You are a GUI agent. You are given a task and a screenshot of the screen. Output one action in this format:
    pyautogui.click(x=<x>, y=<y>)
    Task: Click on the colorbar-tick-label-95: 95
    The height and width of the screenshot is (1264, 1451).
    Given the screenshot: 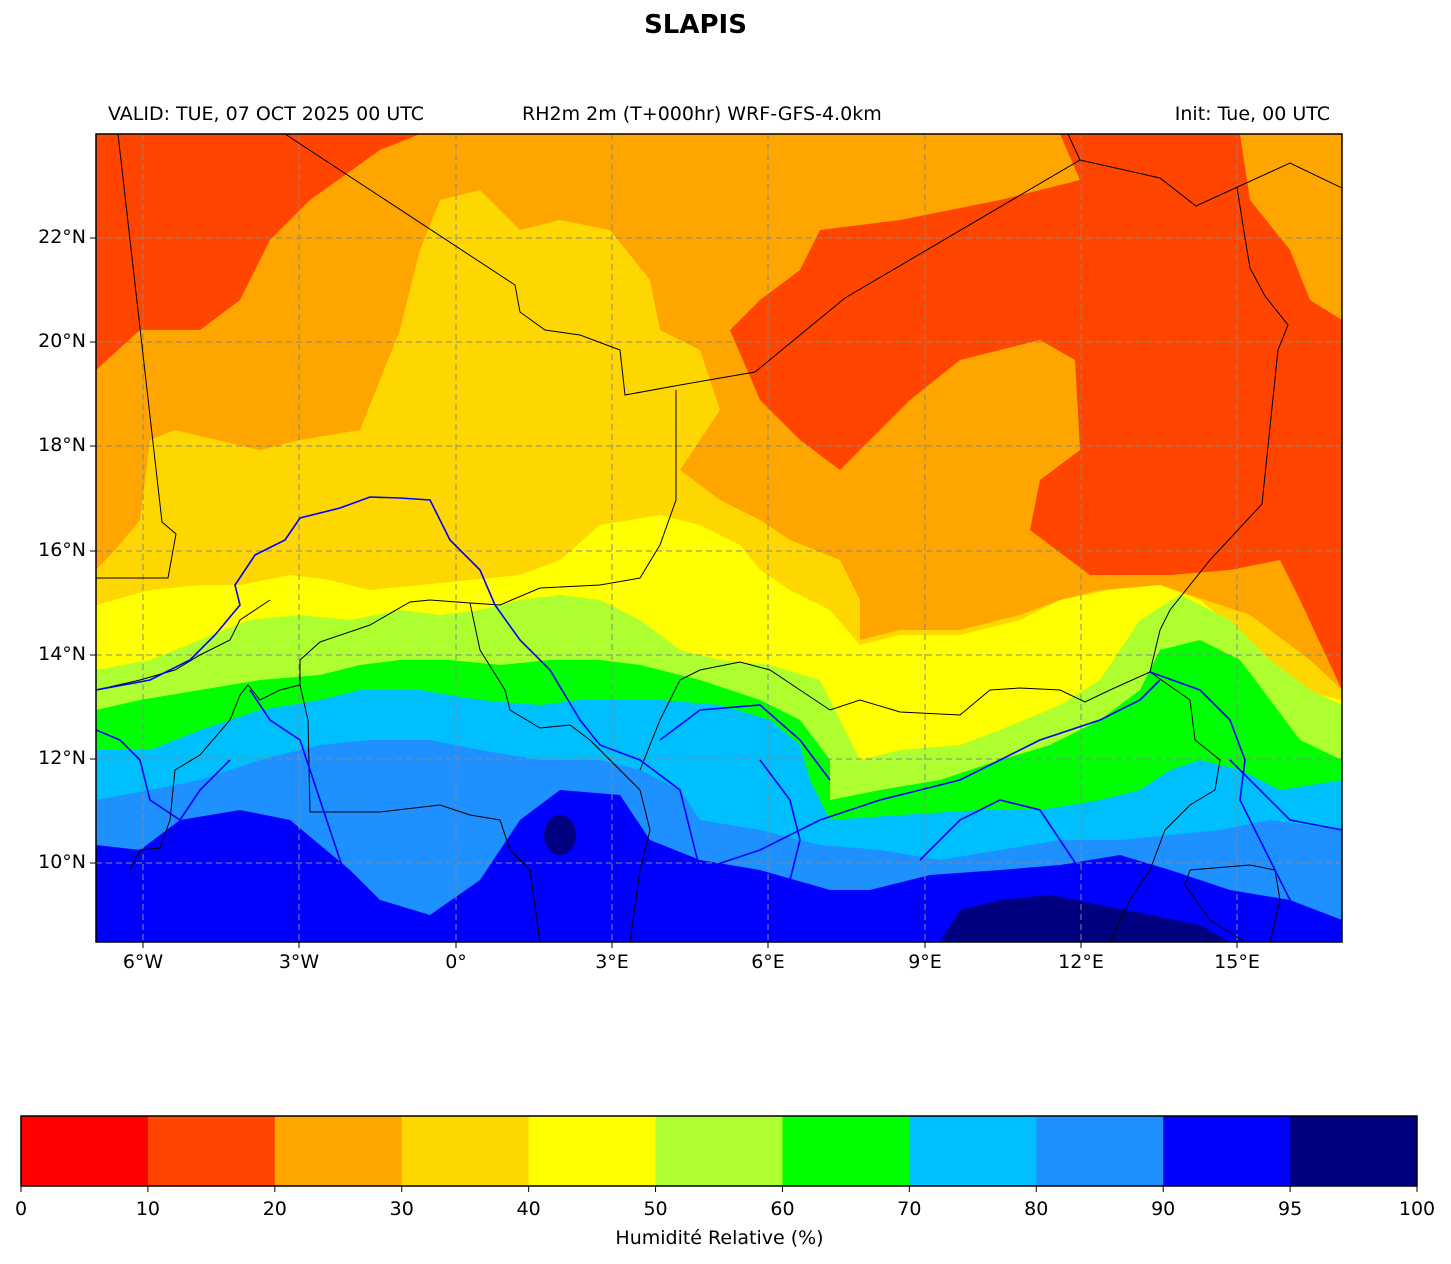 What is the action you would take?
    pyautogui.click(x=1290, y=1209)
    